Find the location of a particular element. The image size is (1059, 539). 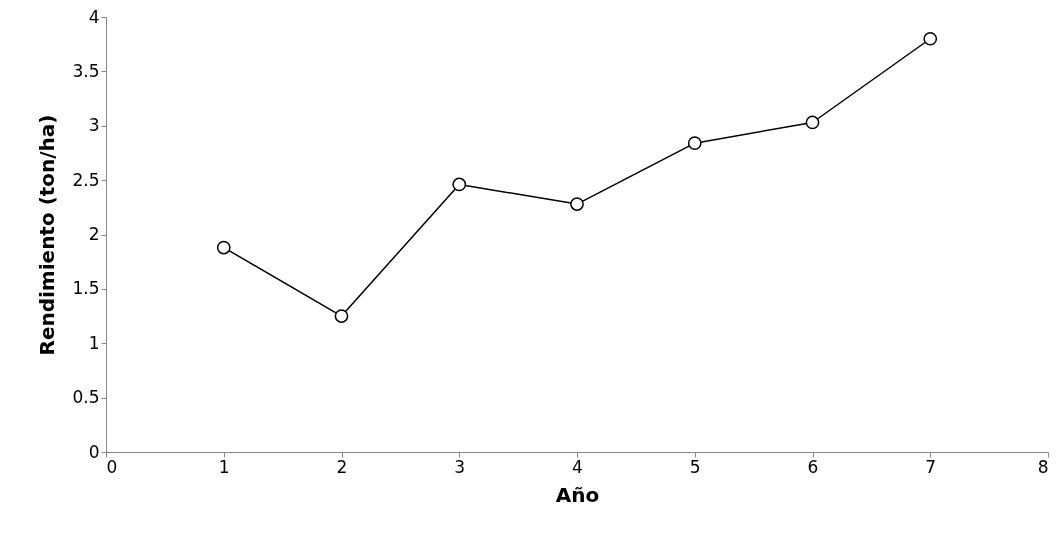

x-tick-label: 5 is located at coordinates (695, 466).